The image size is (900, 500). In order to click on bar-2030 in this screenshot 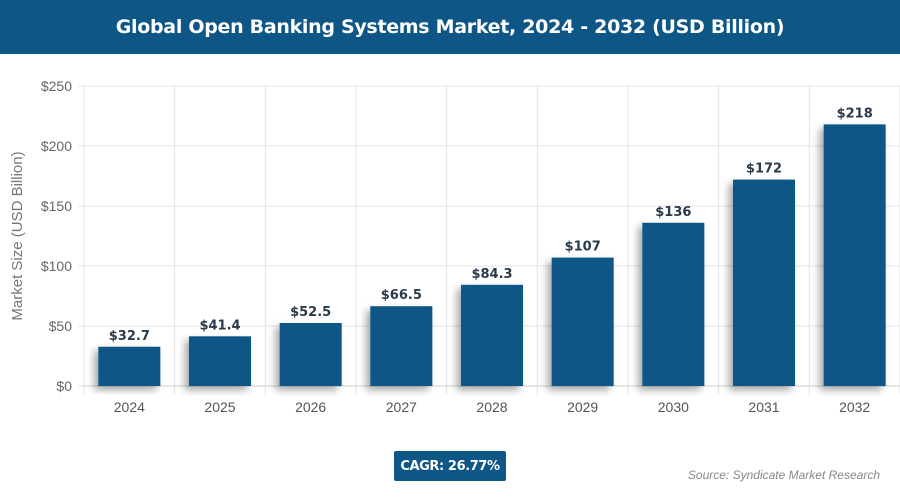, I will do `click(673, 304)`.